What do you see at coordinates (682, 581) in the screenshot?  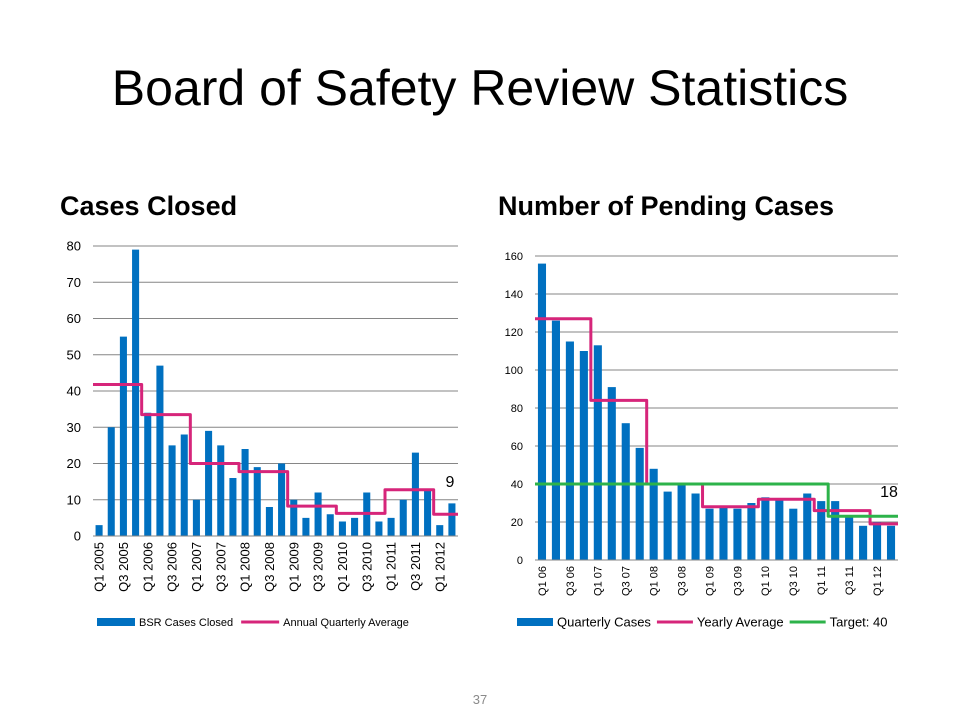 I see `x-tick-label: Q3 08` at bounding box center [682, 581].